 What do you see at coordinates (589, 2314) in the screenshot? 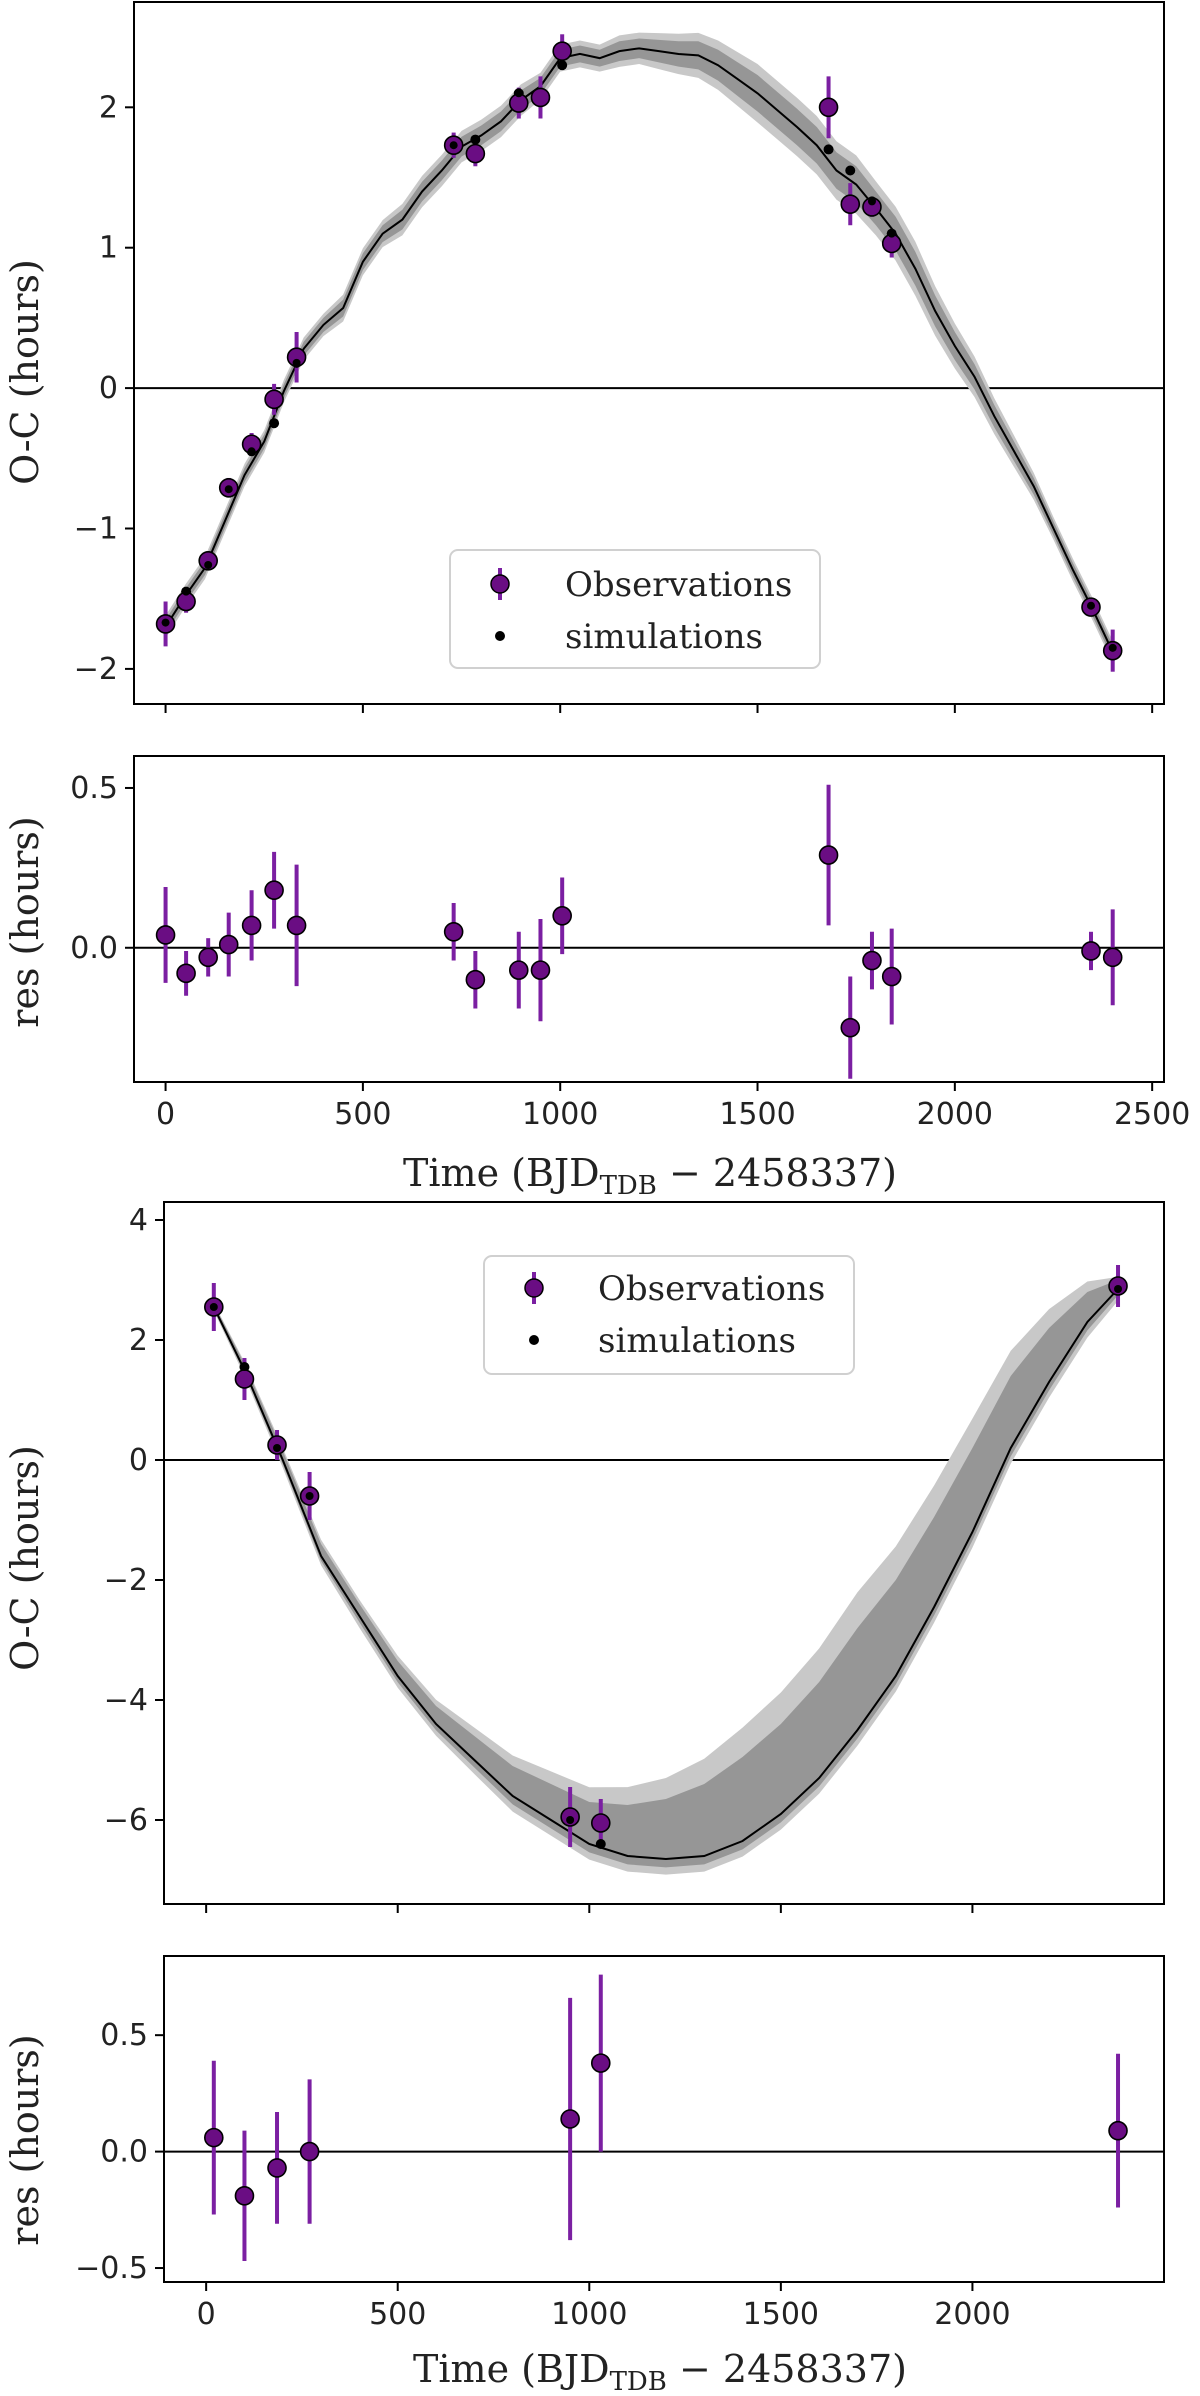
I see `p4-xtick-label: 1000` at bounding box center [589, 2314].